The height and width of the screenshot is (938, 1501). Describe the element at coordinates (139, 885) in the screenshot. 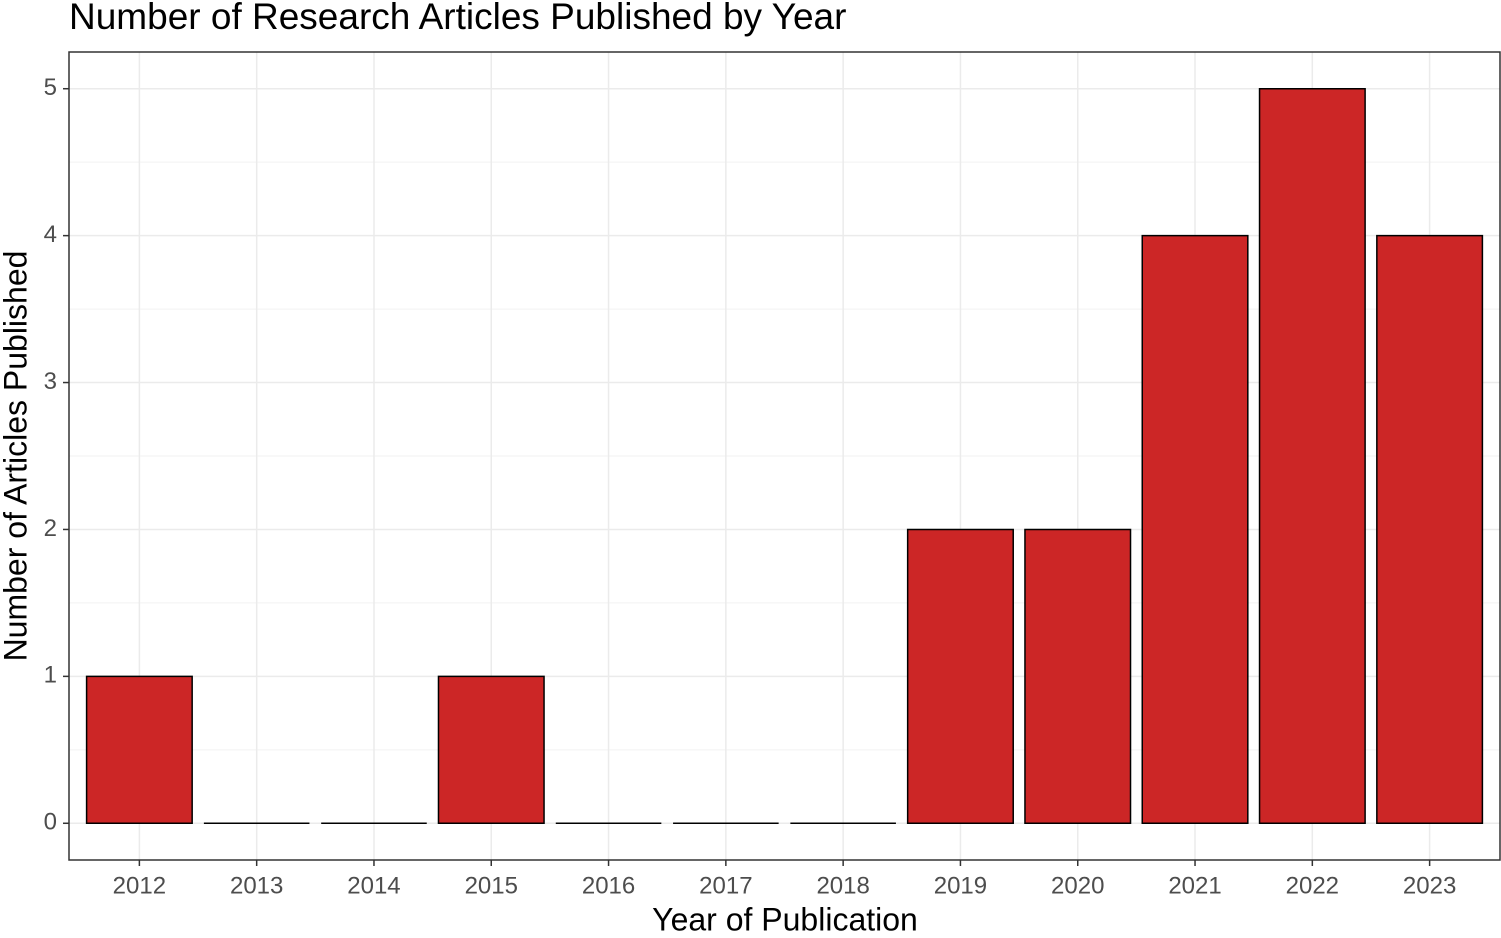

I see `x-tick-label: 2012` at that location.